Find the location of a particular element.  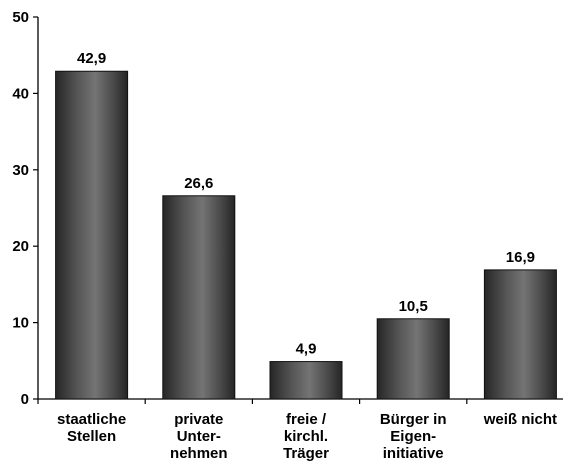

data-label: 4,9 is located at coordinates (306, 349).